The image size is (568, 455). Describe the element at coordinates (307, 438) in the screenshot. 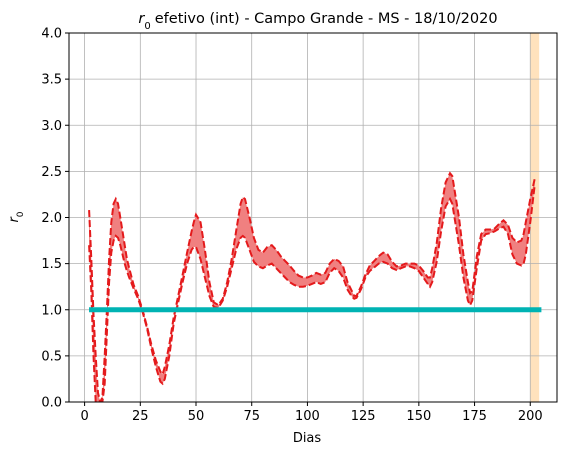

I see `x-axis-label: Dias` at that location.